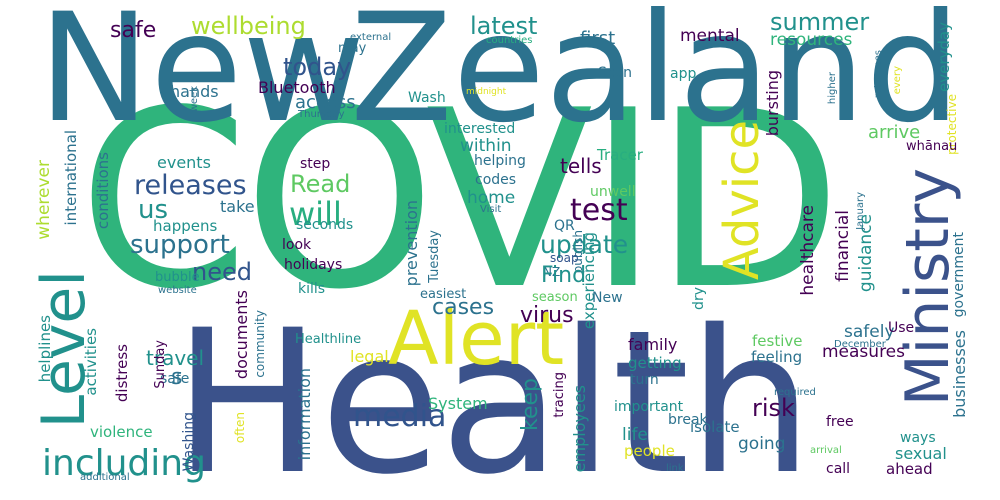  I want to click on word-government: government, so click(959, 275).